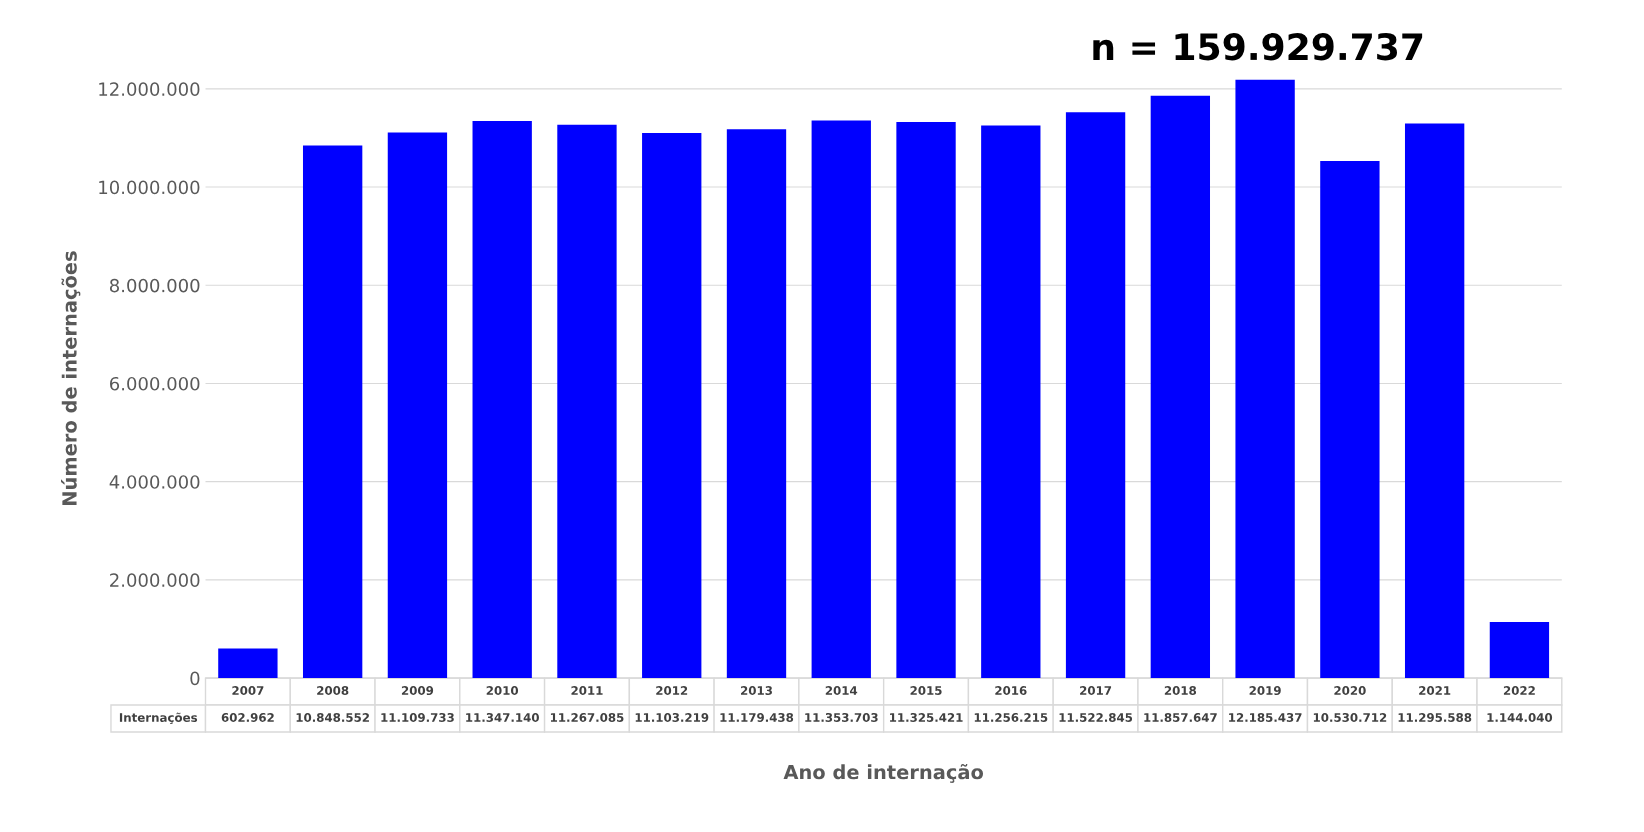 This screenshot has height=832, width=1644. Describe the element at coordinates (1435, 690) in the screenshot. I see `x-tick-label: 2021` at that location.